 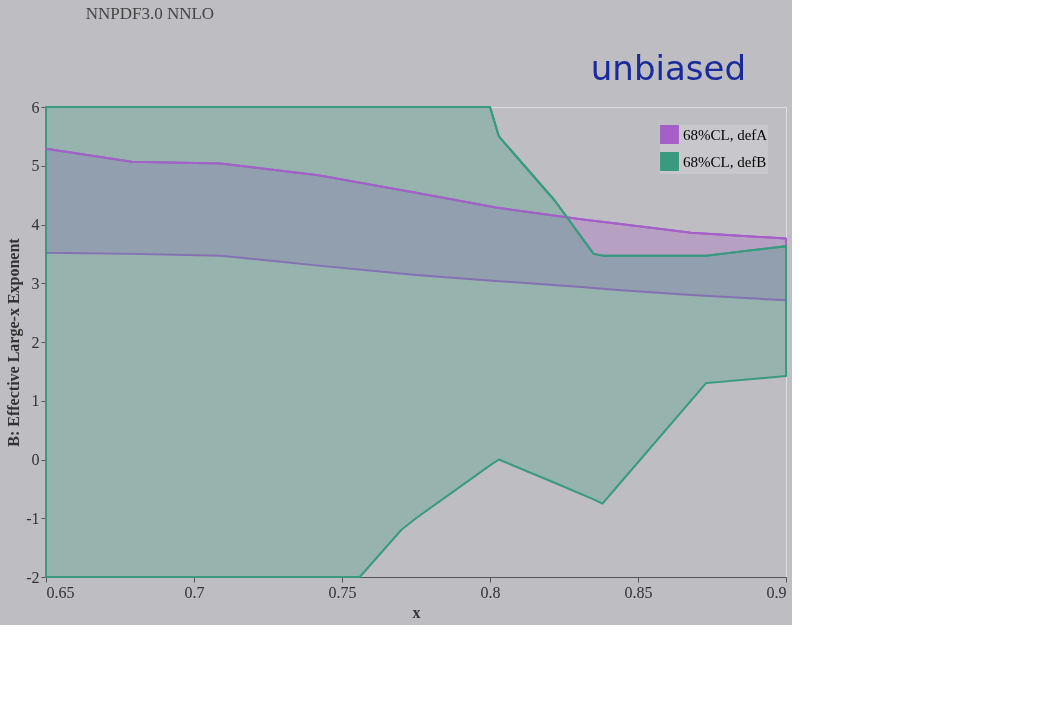 I want to click on line-series, so click(x=416, y=193).